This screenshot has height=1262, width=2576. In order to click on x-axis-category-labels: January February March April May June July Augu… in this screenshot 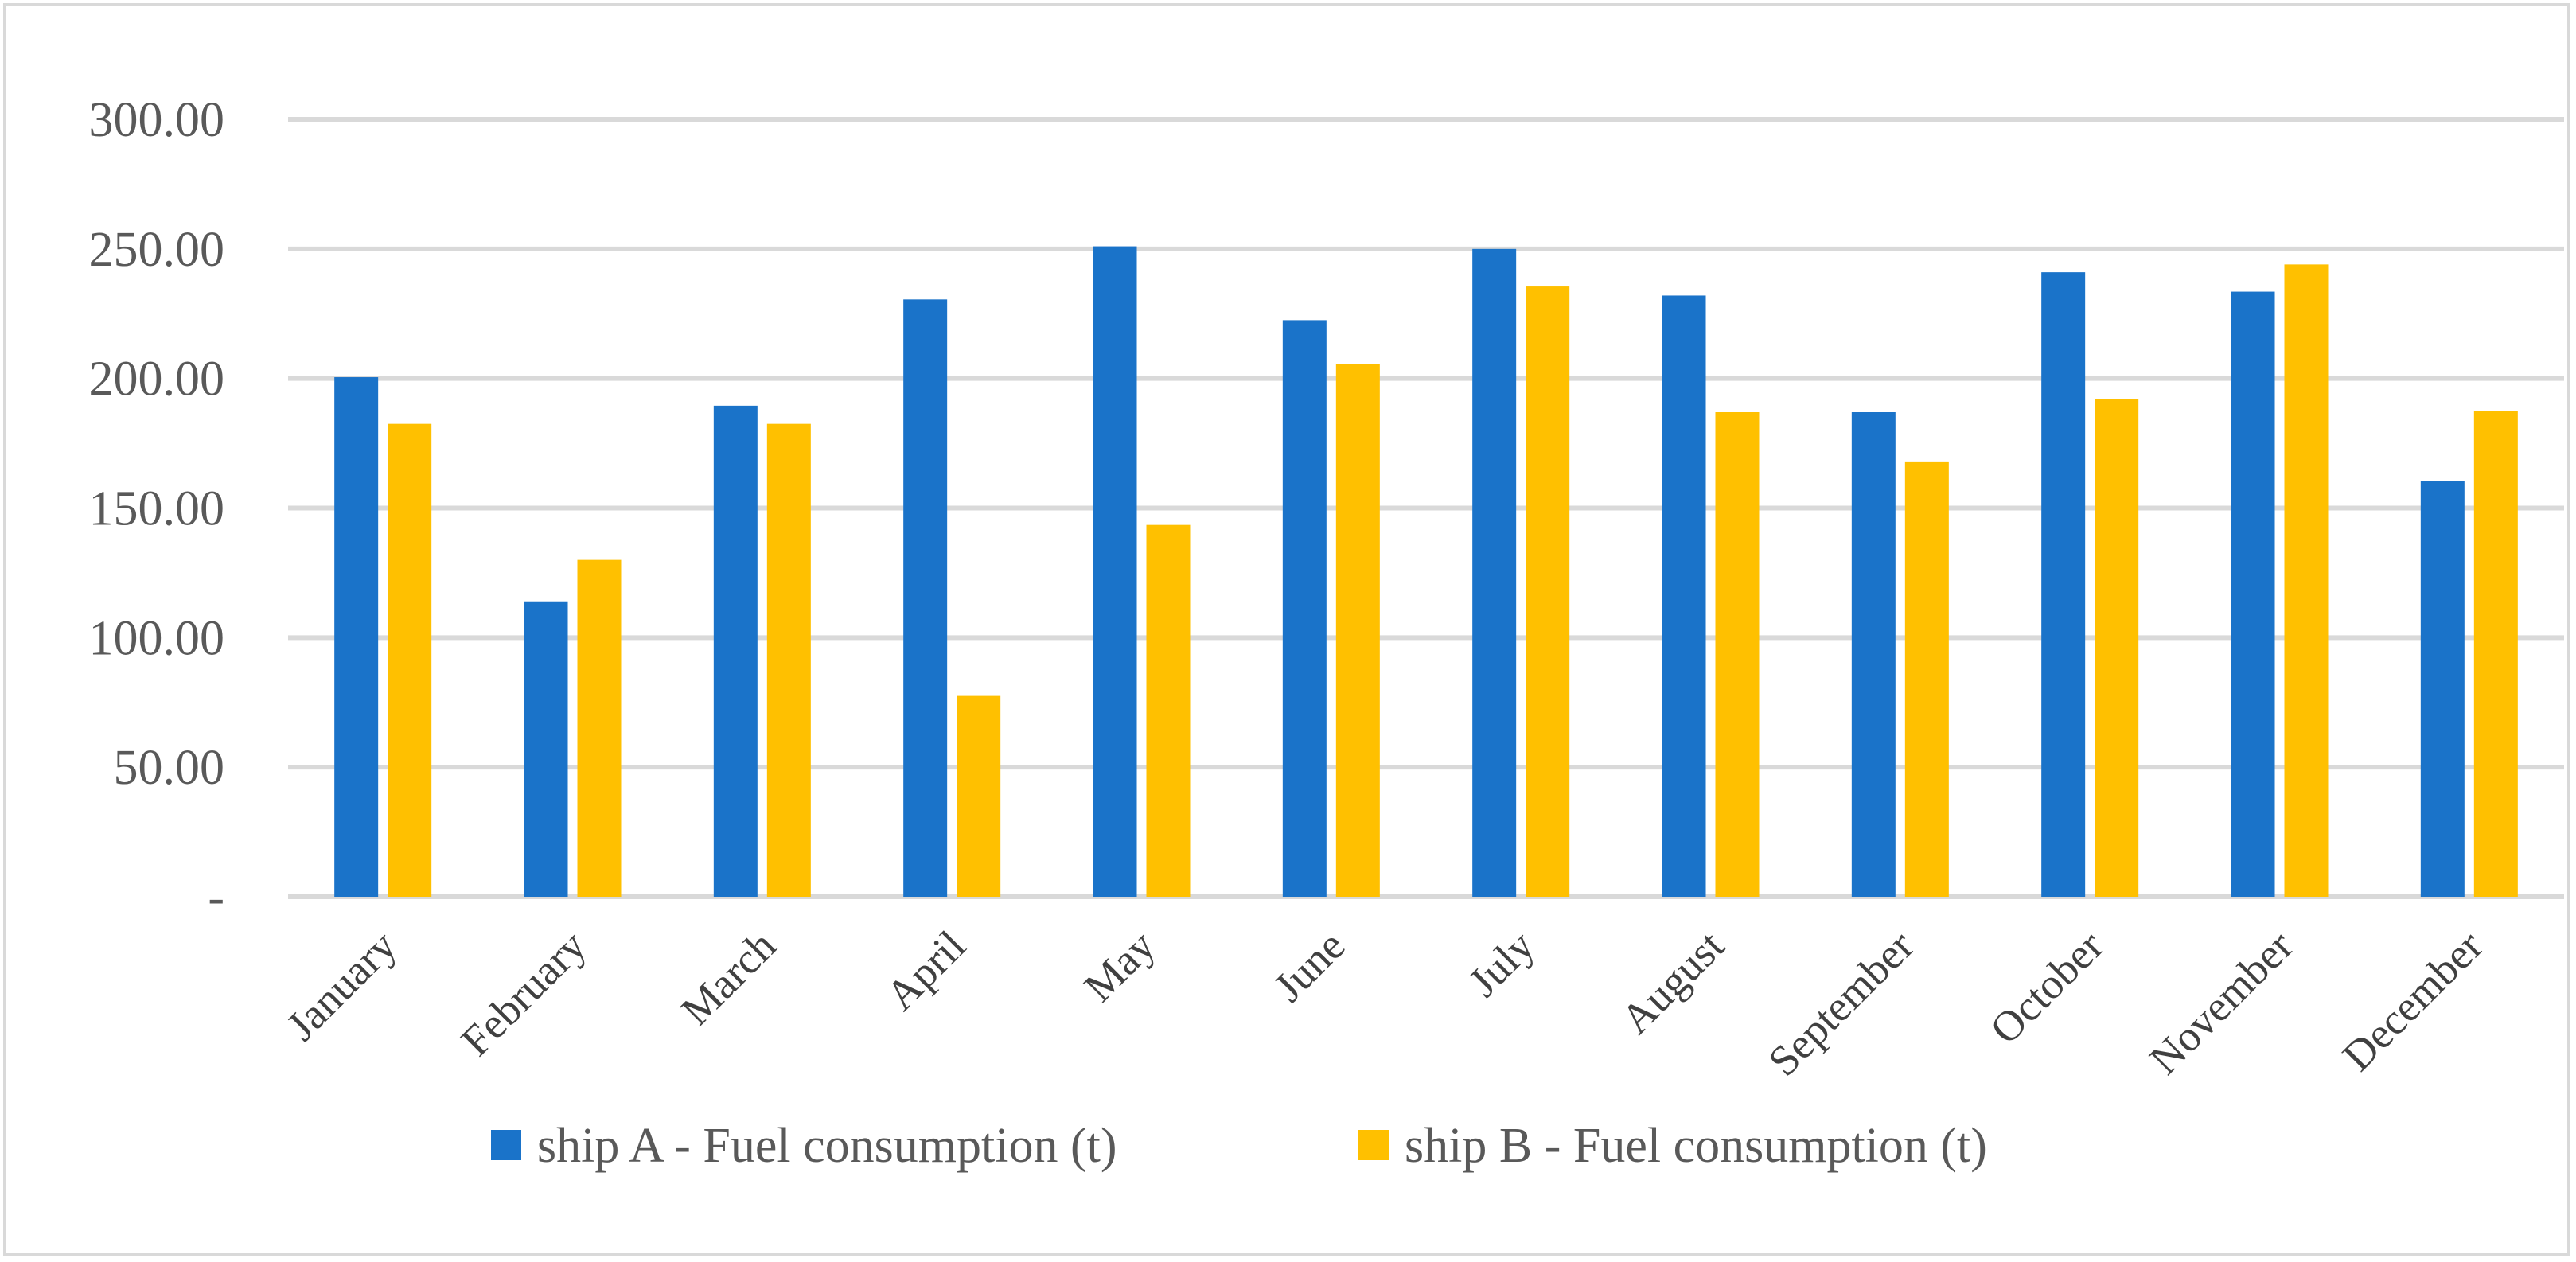, I will do `click(1384, 1003)`.